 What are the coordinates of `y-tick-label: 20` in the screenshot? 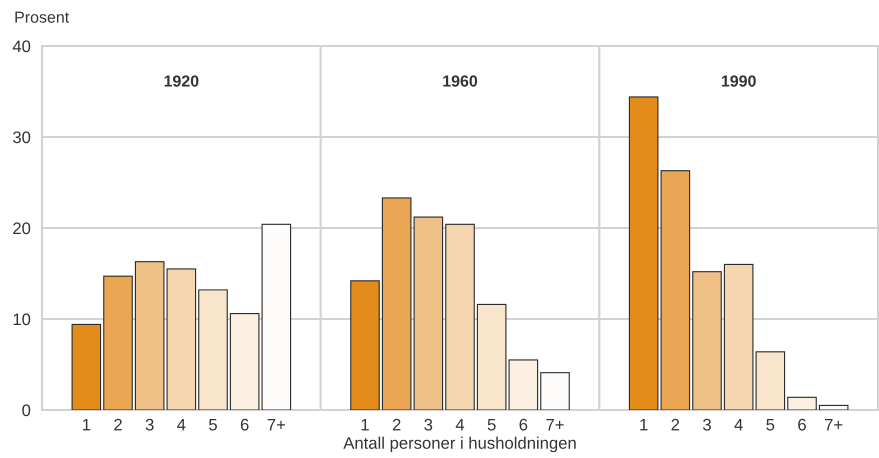 It's located at (21, 228).